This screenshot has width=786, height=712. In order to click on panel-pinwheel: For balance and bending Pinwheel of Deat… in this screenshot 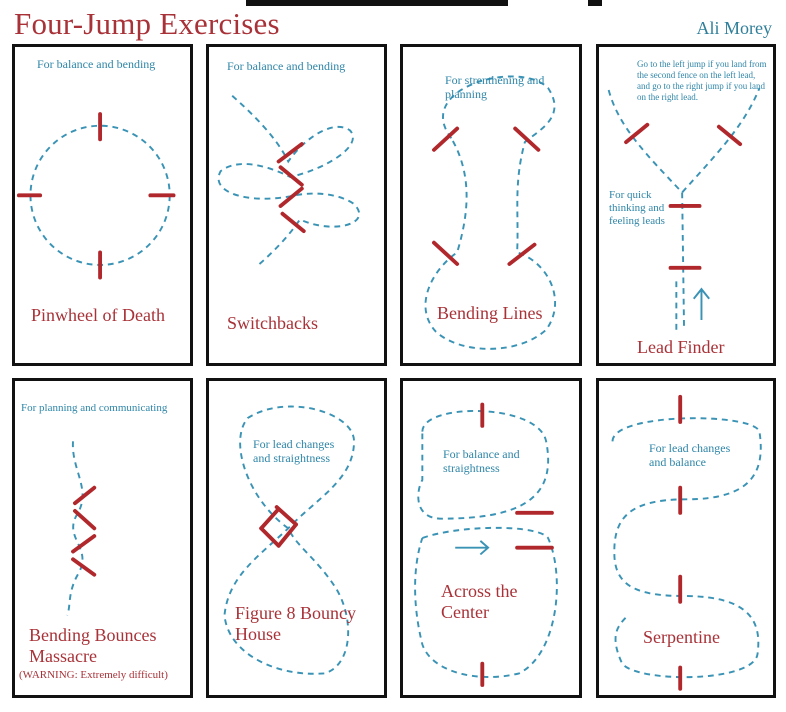, I will do `click(102, 205)`.